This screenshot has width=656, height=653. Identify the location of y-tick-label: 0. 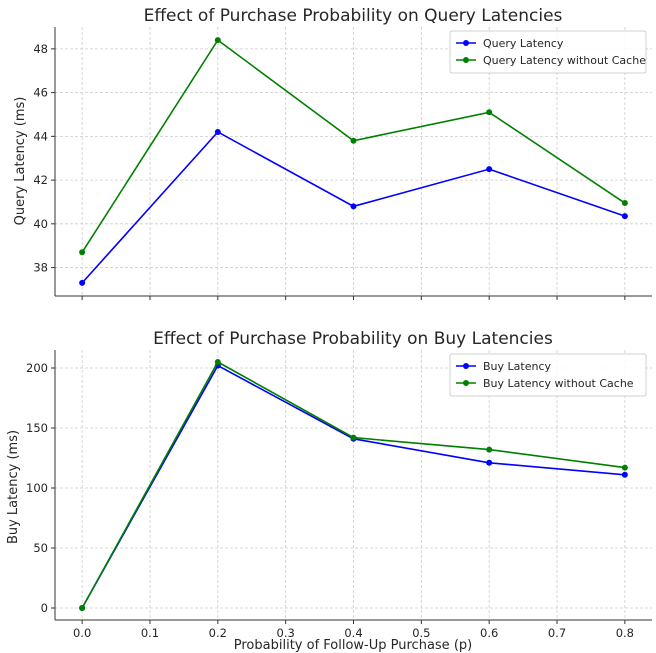
(44, 608).